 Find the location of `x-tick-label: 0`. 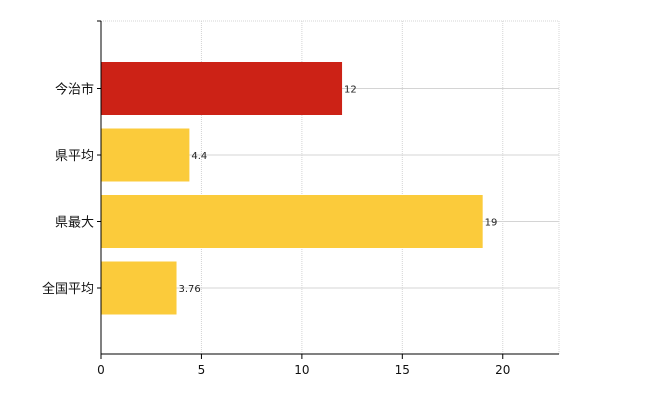

x-tick-label: 0 is located at coordinates (101, 370).